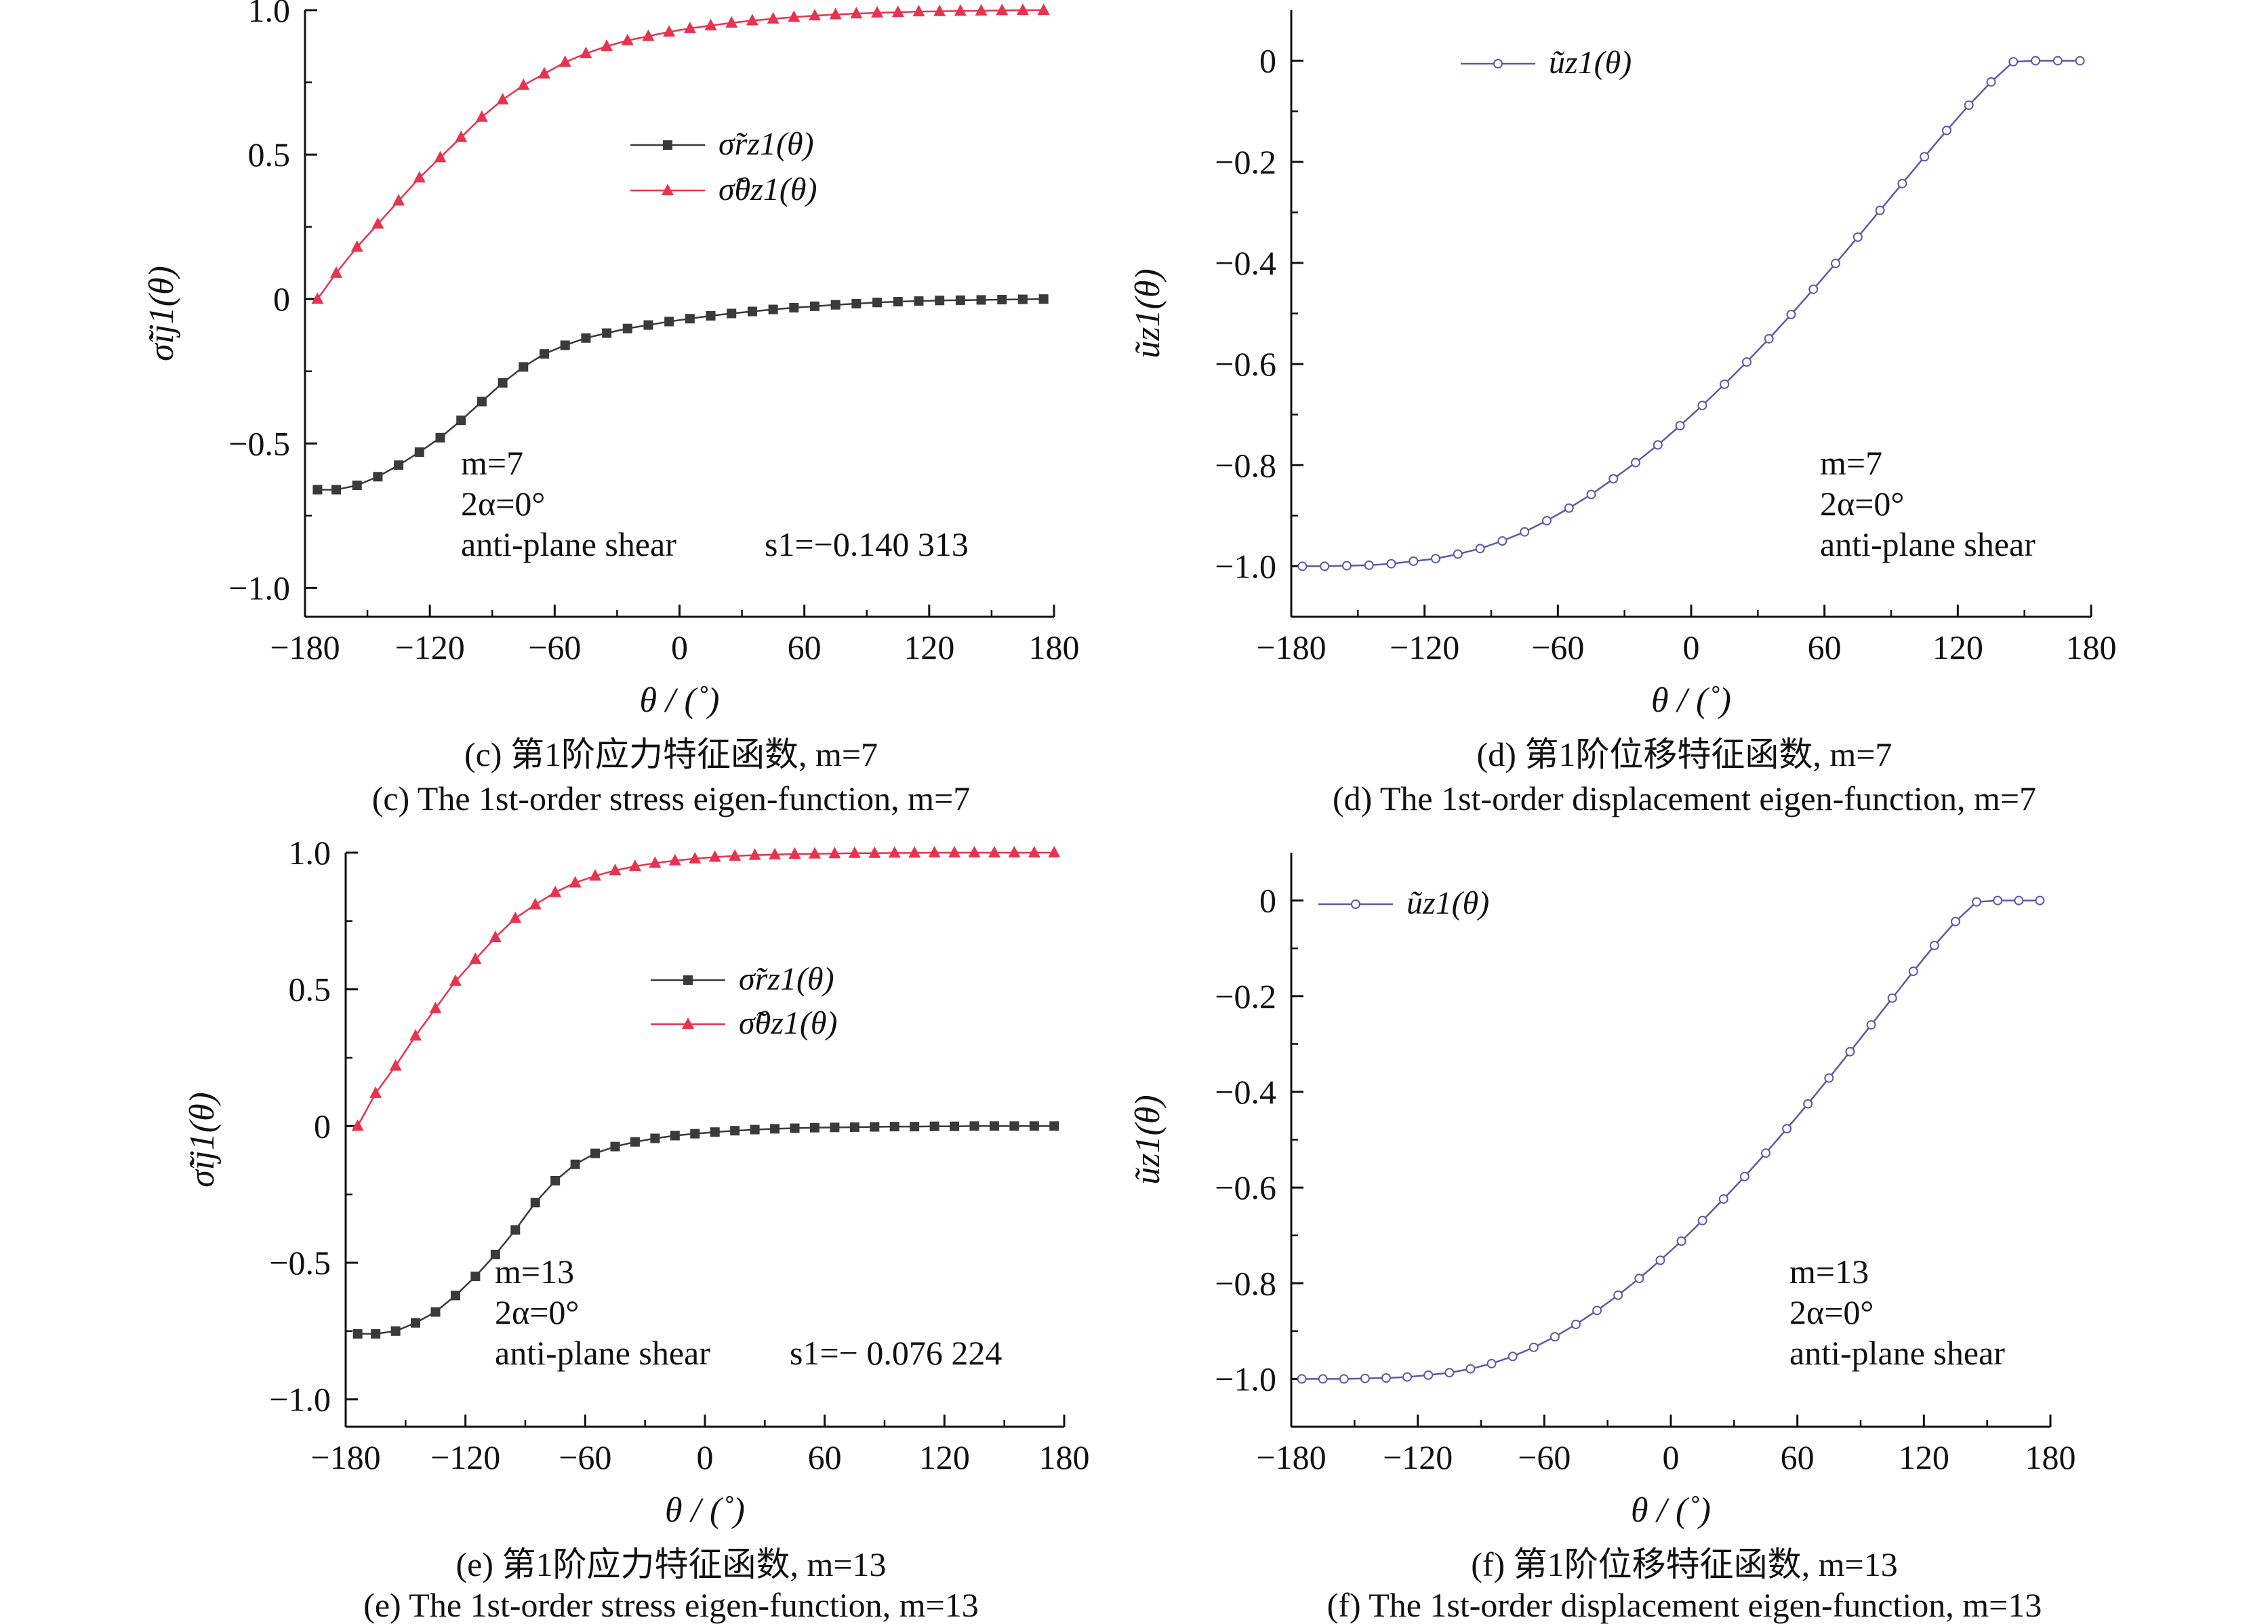 This screenshot has width=2268, height=1624. I want to click on y-tick-label: −0.6, so click(1245, 1187).